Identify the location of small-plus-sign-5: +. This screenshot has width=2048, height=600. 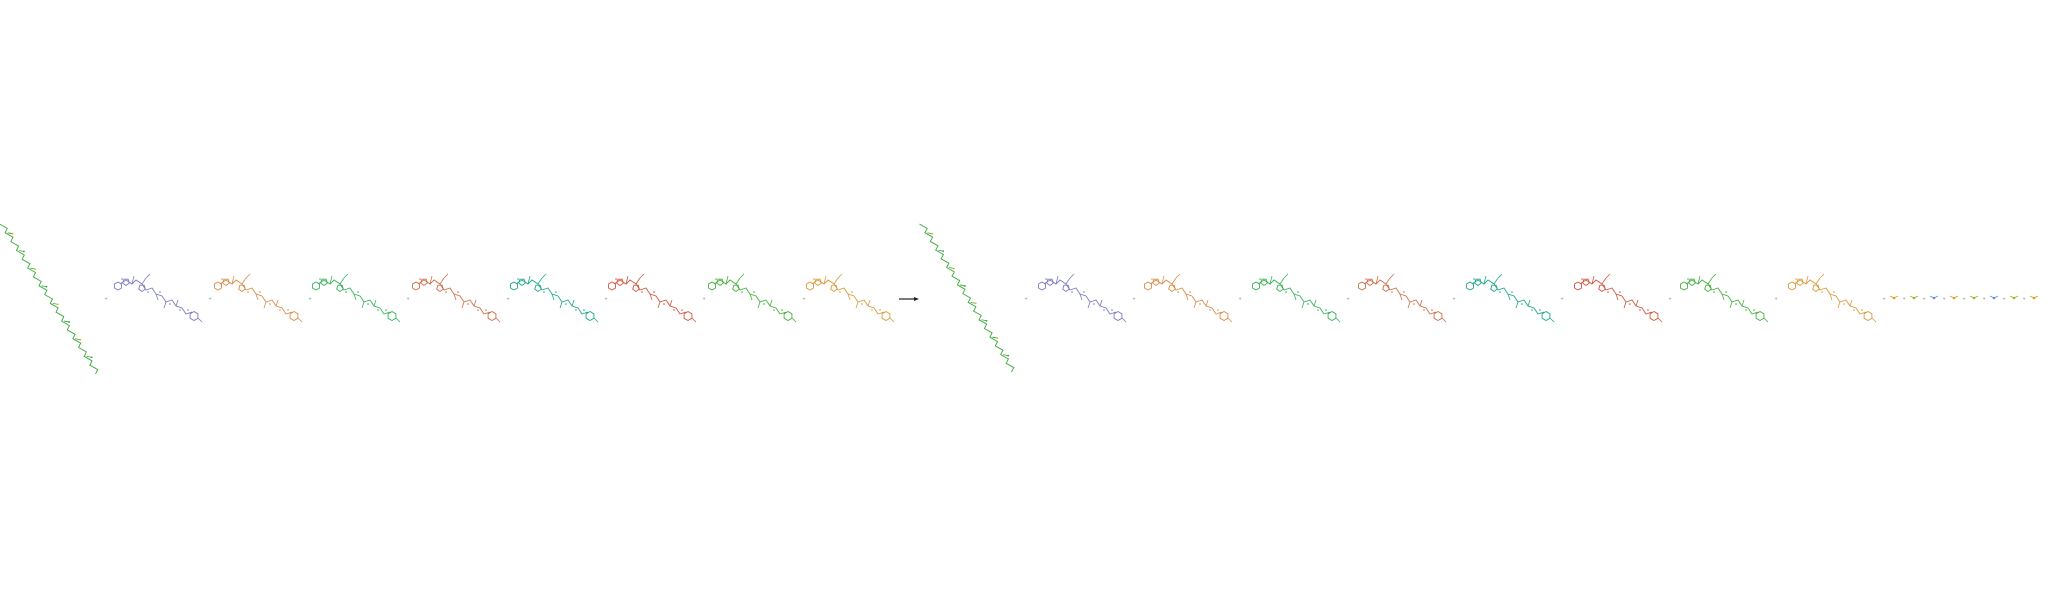
(1983, 298).